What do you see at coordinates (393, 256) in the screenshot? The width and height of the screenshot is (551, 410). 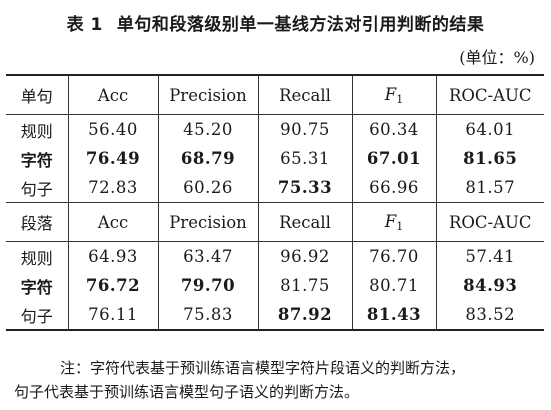 I see `cell-f1: 76.70` at bounding box center [393, 256].